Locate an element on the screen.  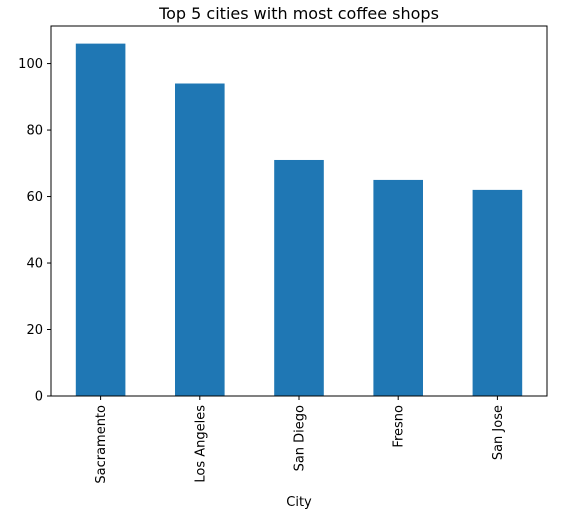
bar-san-jose is located at coordinates (497, 292).